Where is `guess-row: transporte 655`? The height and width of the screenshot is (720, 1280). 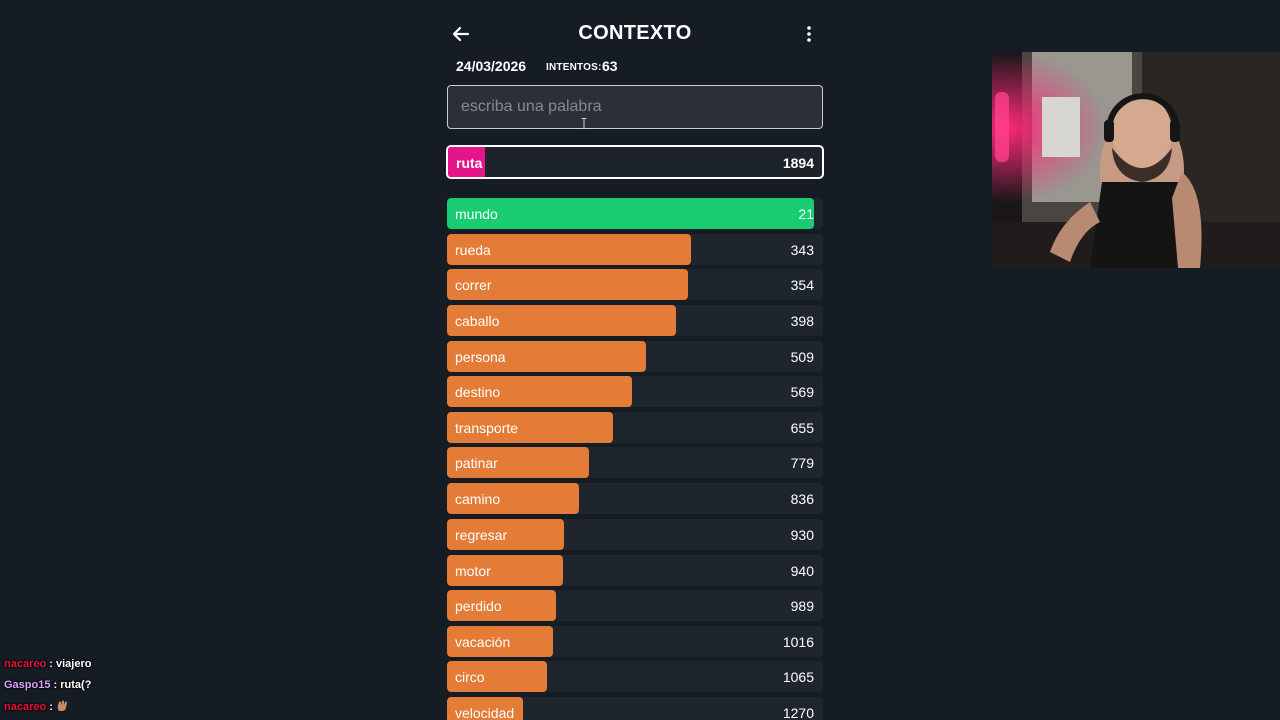
guess-row: transporte 655 is located at coordinates (635, 427).